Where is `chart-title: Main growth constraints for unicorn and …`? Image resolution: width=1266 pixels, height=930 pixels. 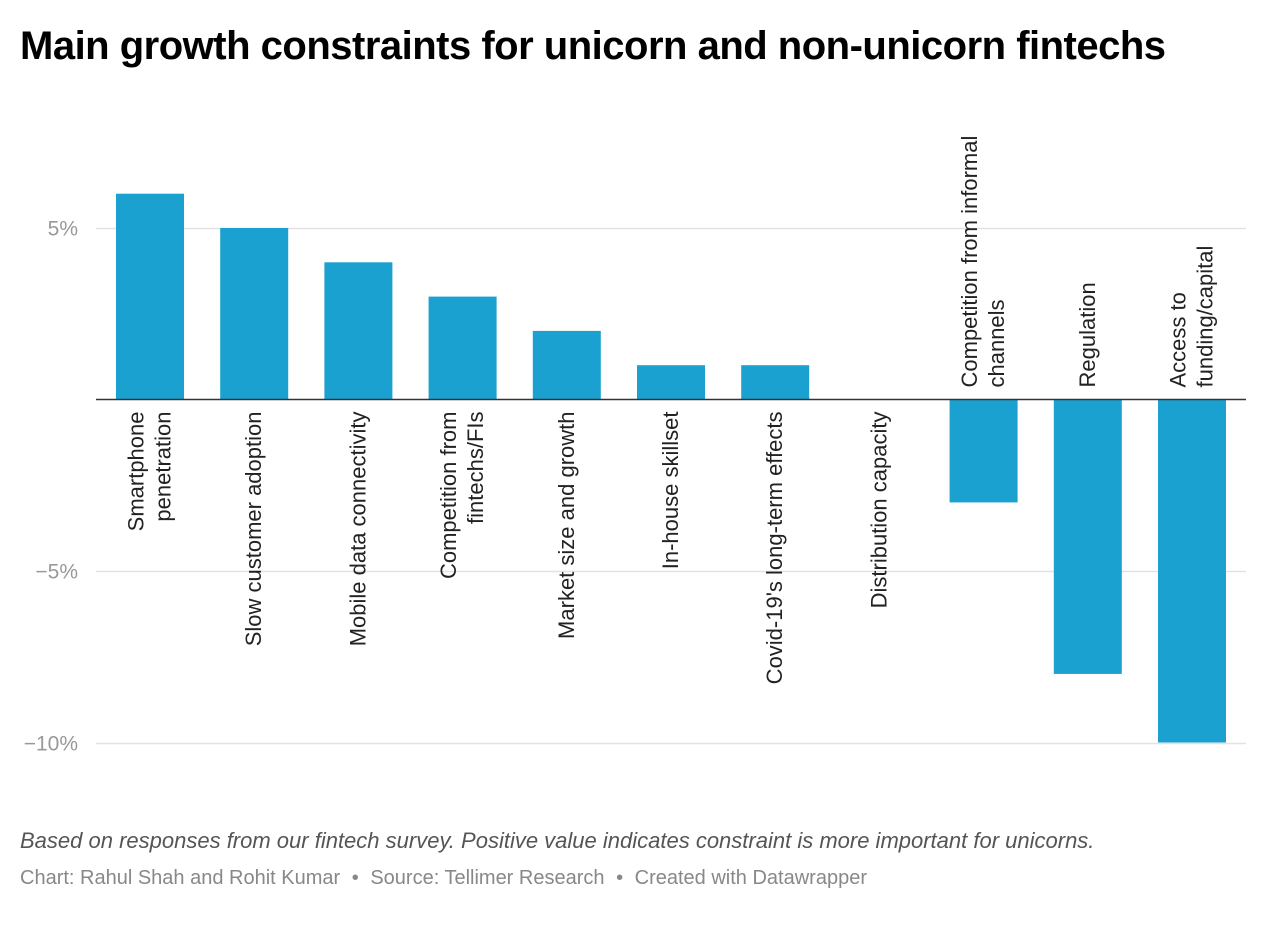 chart-title: Main growth constraints for unicorn and … is located at coordinates (593, 46).